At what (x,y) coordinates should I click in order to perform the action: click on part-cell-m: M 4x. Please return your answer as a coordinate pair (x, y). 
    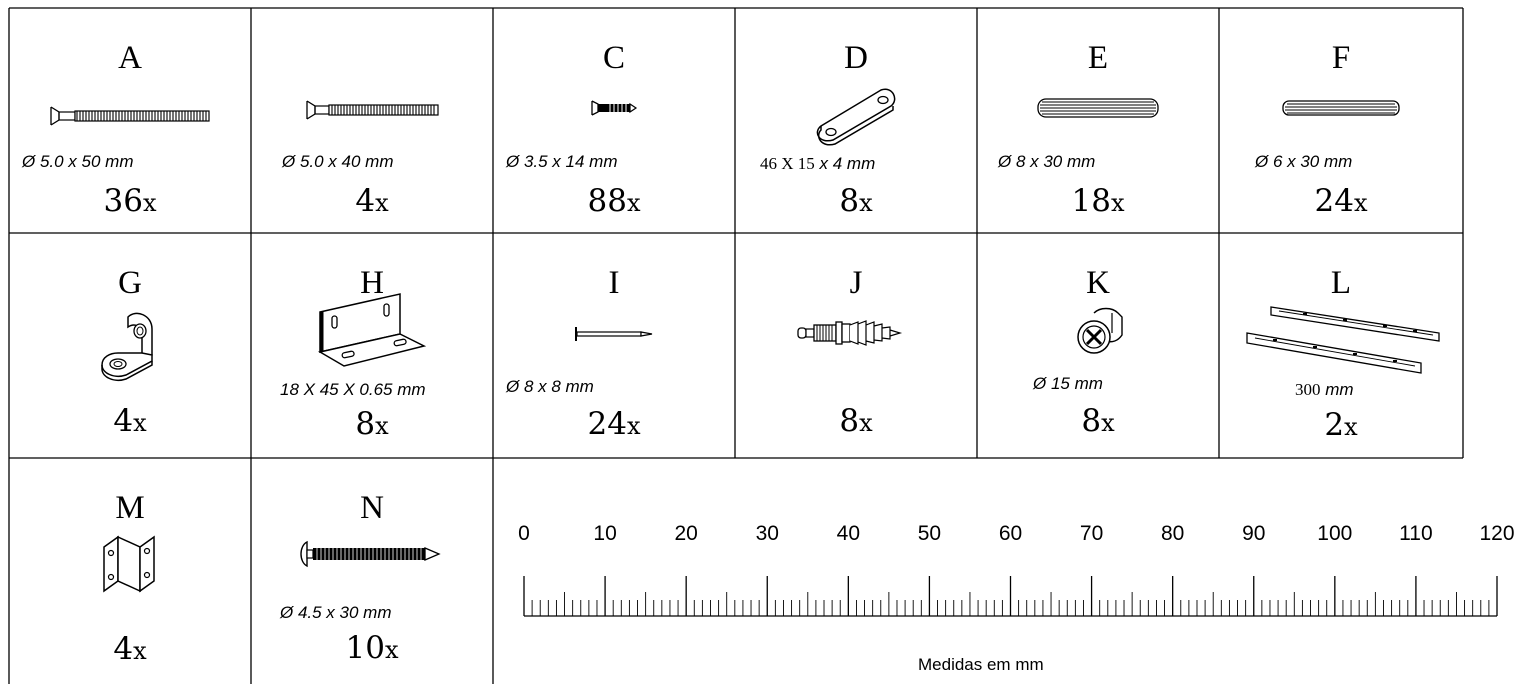
    Looking at the image, I should click on (130, 571).